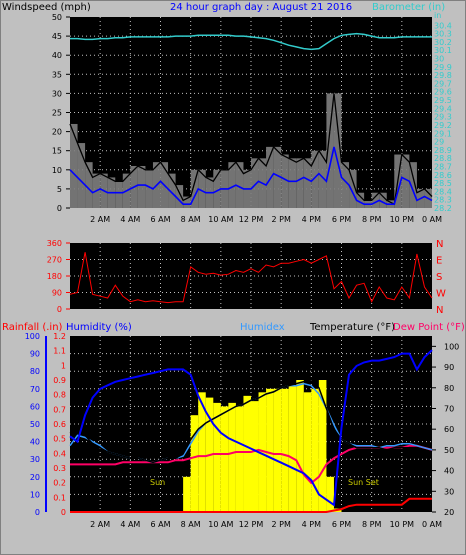 This screenshot has width=466, height=555. What do you see at coordinates (443, 191) in the screenshot?
I see `barometer-tick-label: 28.4` at bounding box center [443, 191].